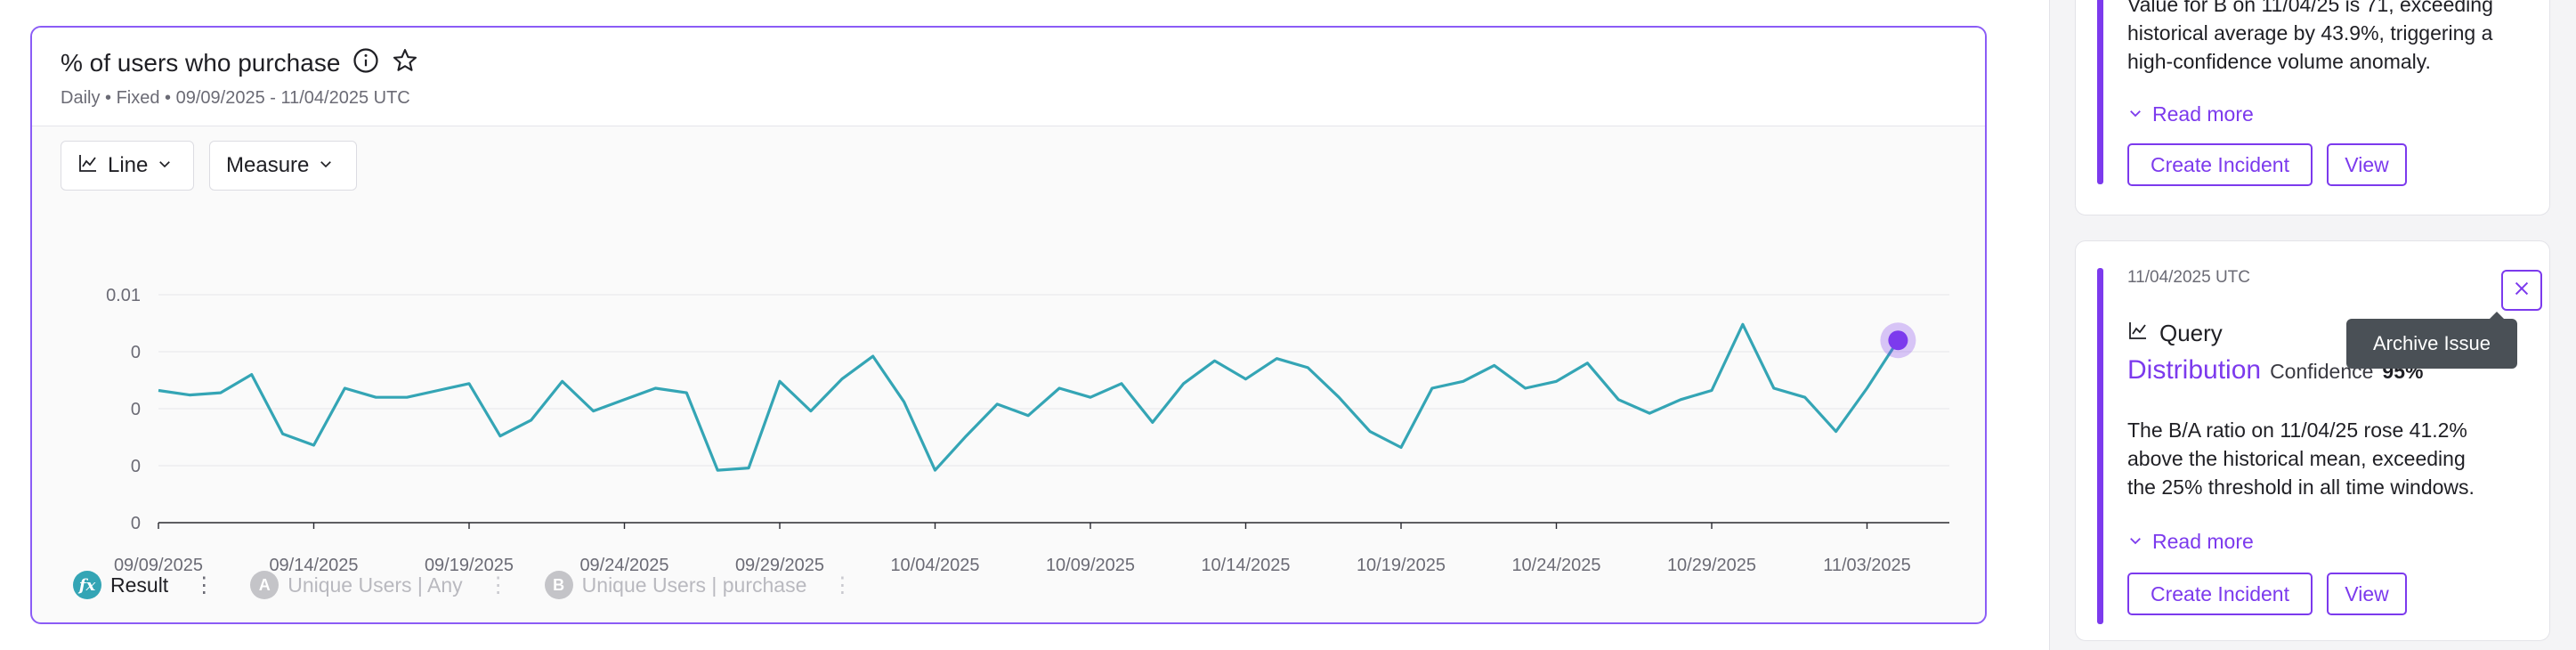 This screenshot has width=2576, height=650. I want to click on issue-text-line: The B/A ratio on 11/04/25 rose 41.2%, so click(2297, 430).